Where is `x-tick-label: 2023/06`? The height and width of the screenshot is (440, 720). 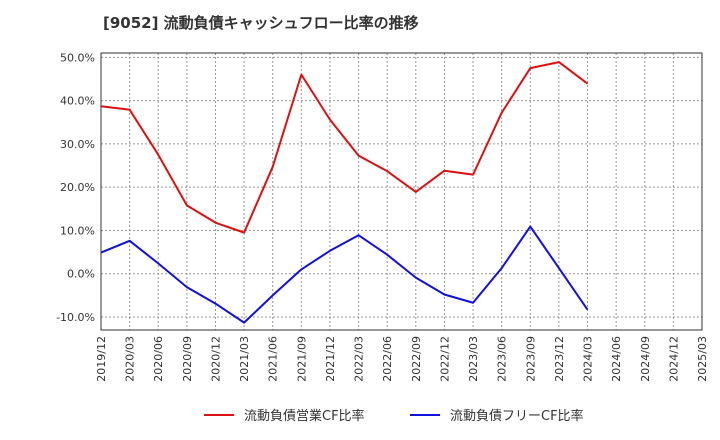
x-tick-label: 2023/06 is located at coordinates (502, 359).